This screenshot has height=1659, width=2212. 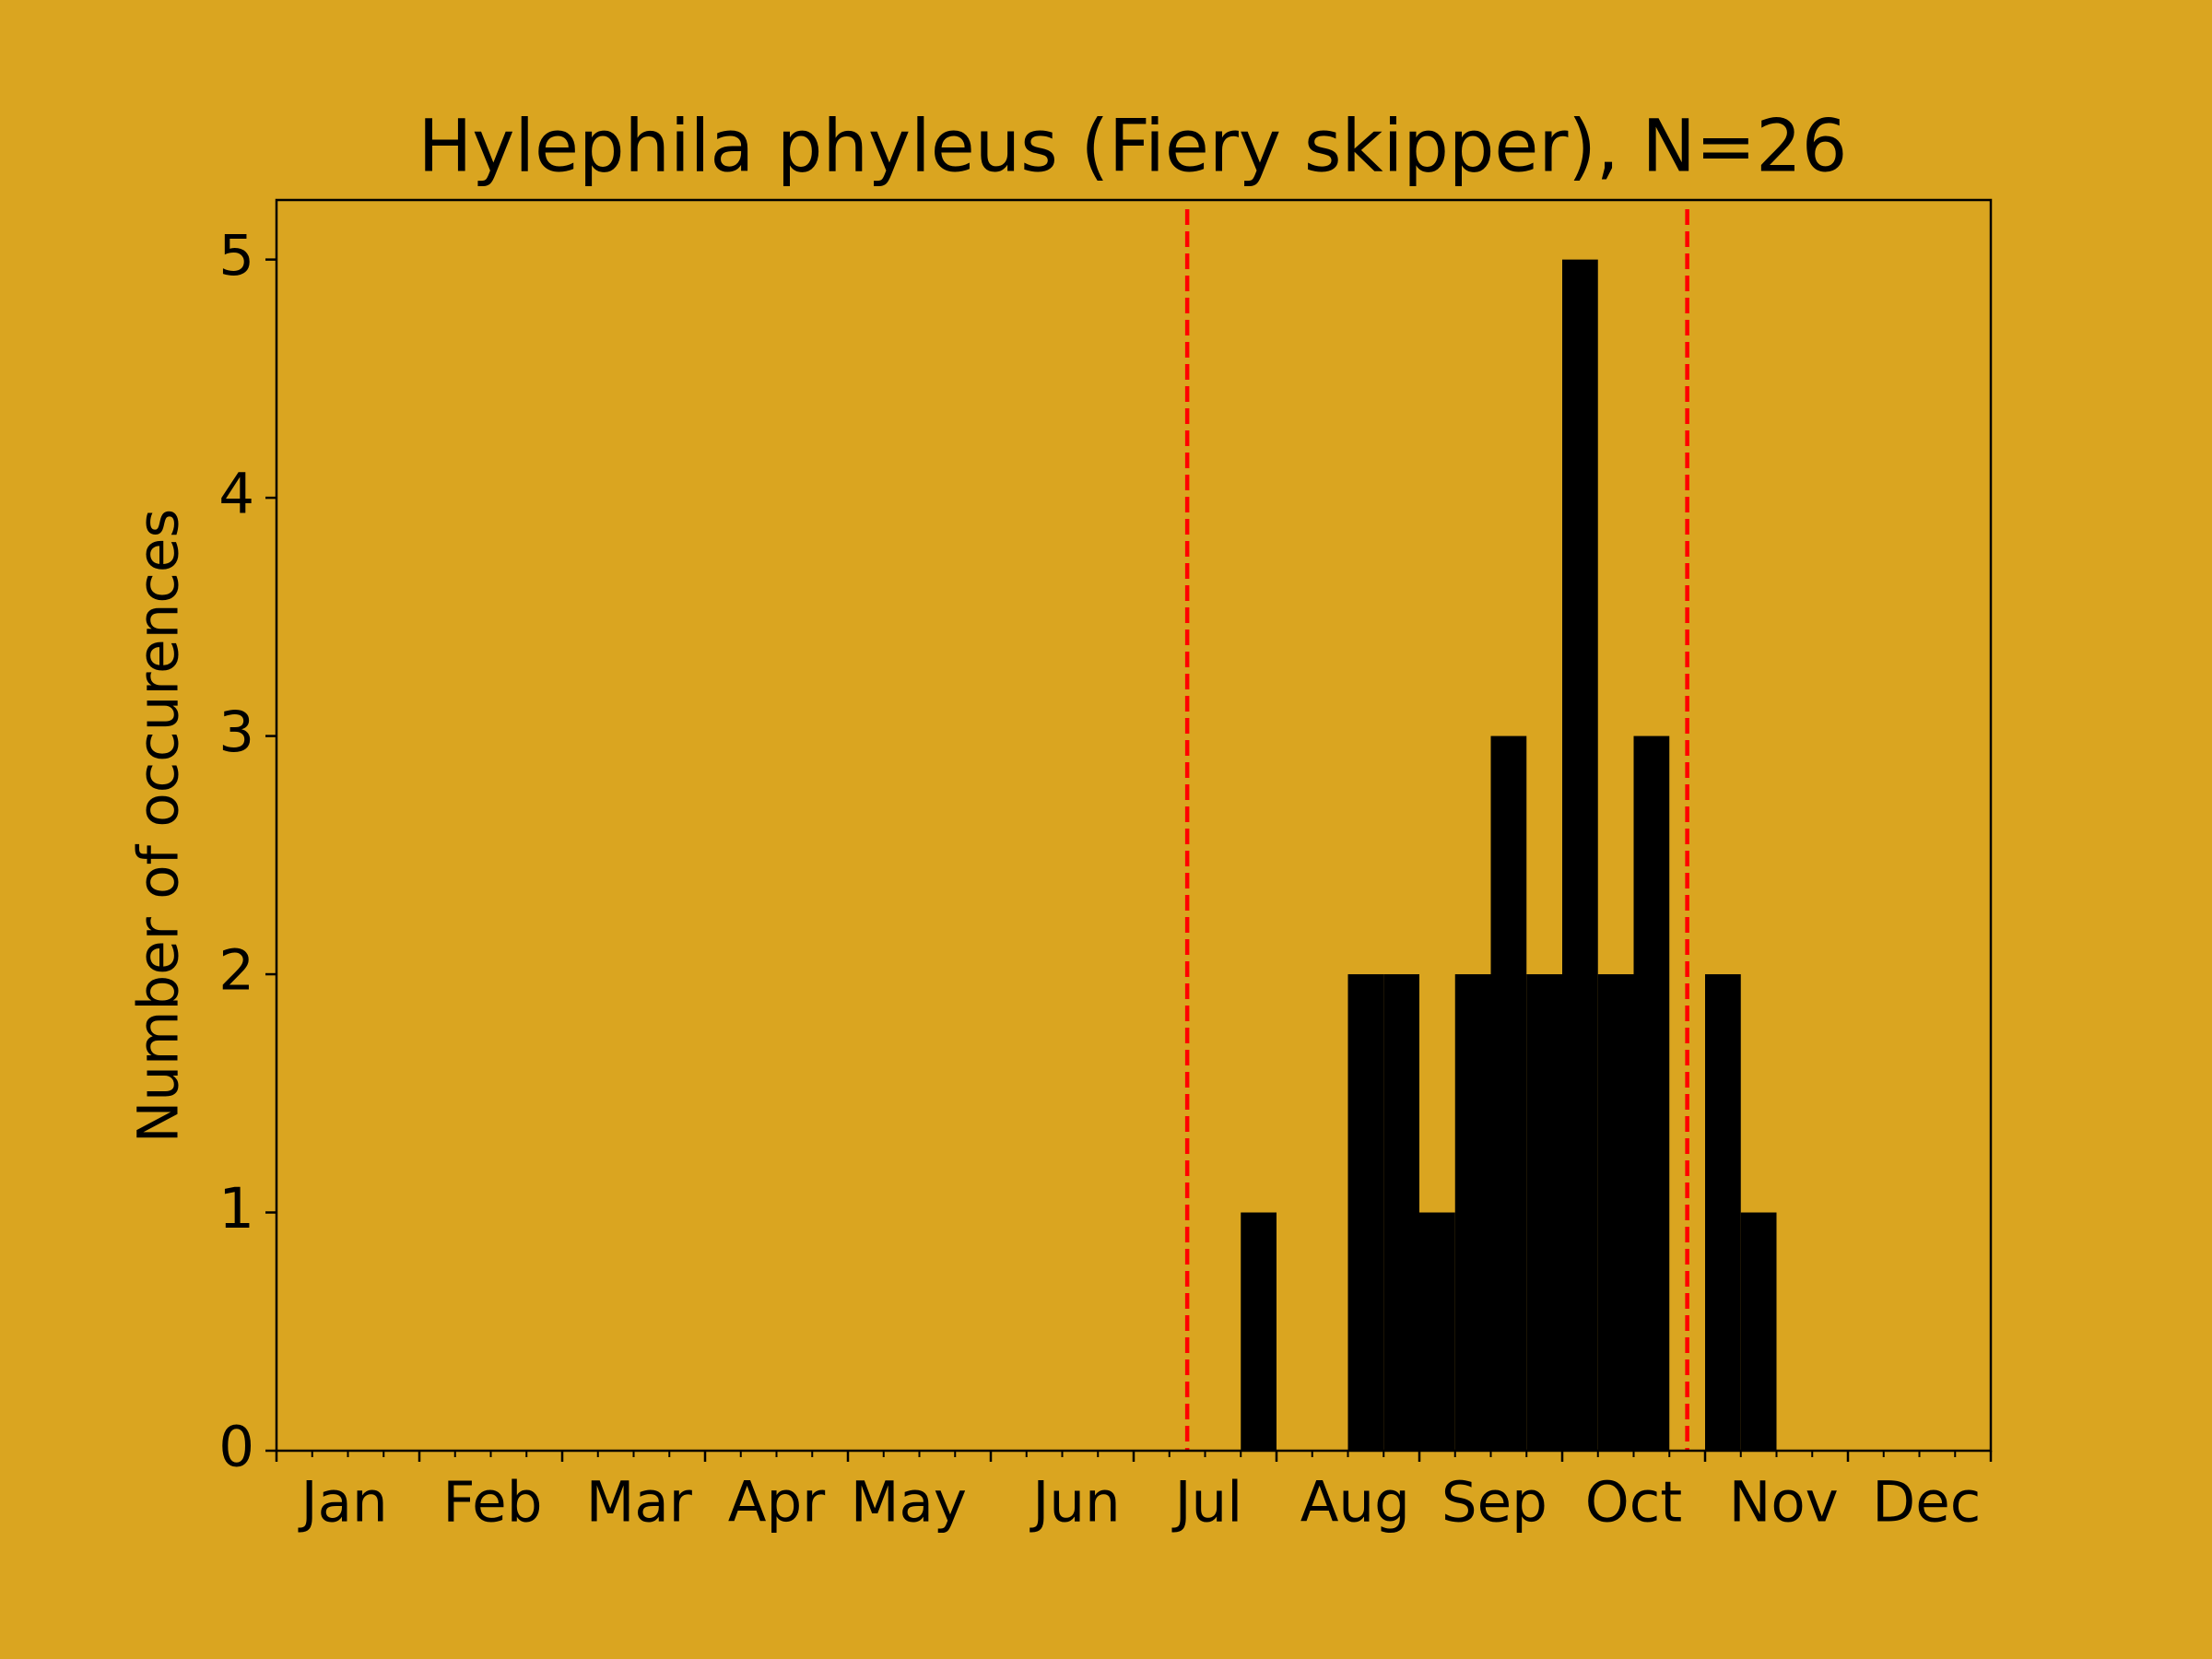 What do you see at coordinates (1207, 1502) in the screenshot?
I see `x-tick-label: Jul` at bounding box center [1207, 1502].